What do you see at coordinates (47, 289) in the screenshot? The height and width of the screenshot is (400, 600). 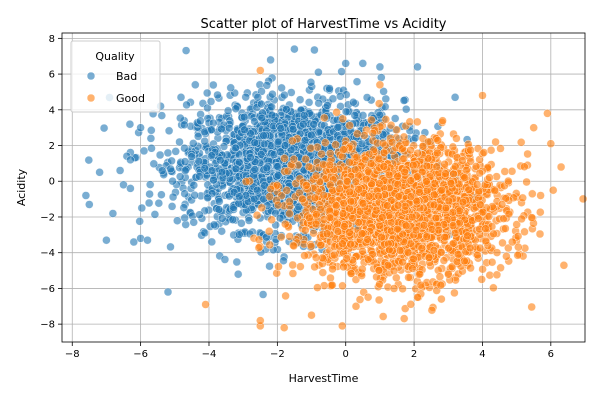 I see `y-tick-label: −6` at bounding box center [47, 289].